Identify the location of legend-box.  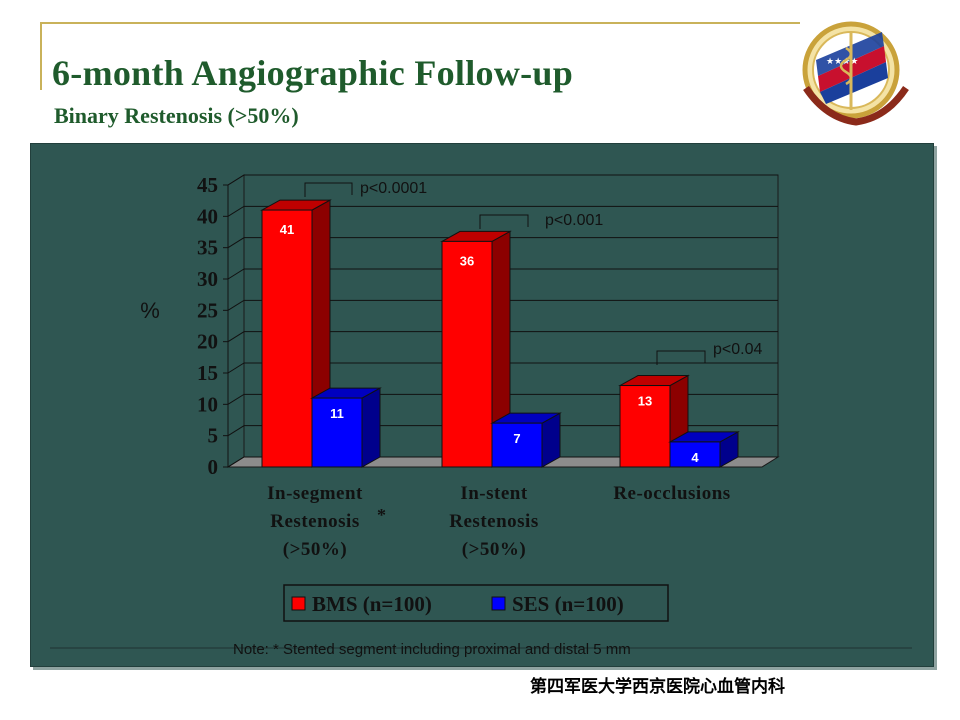
(476, 603).